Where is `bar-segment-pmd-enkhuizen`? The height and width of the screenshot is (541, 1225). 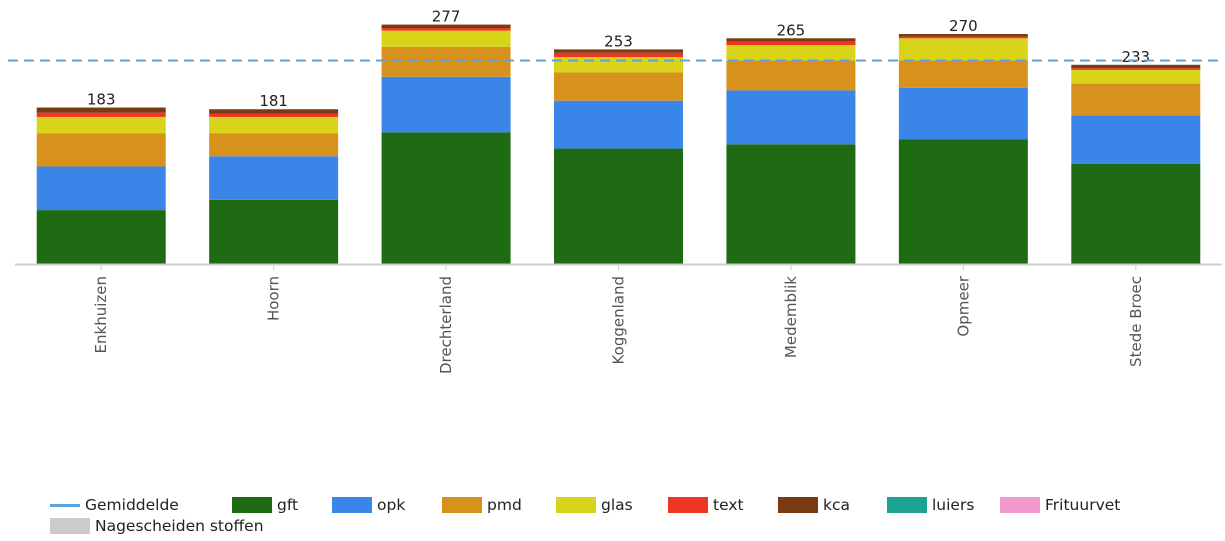
bar-segment-pmd-enkhuizen is located at coordinates (101, 150).